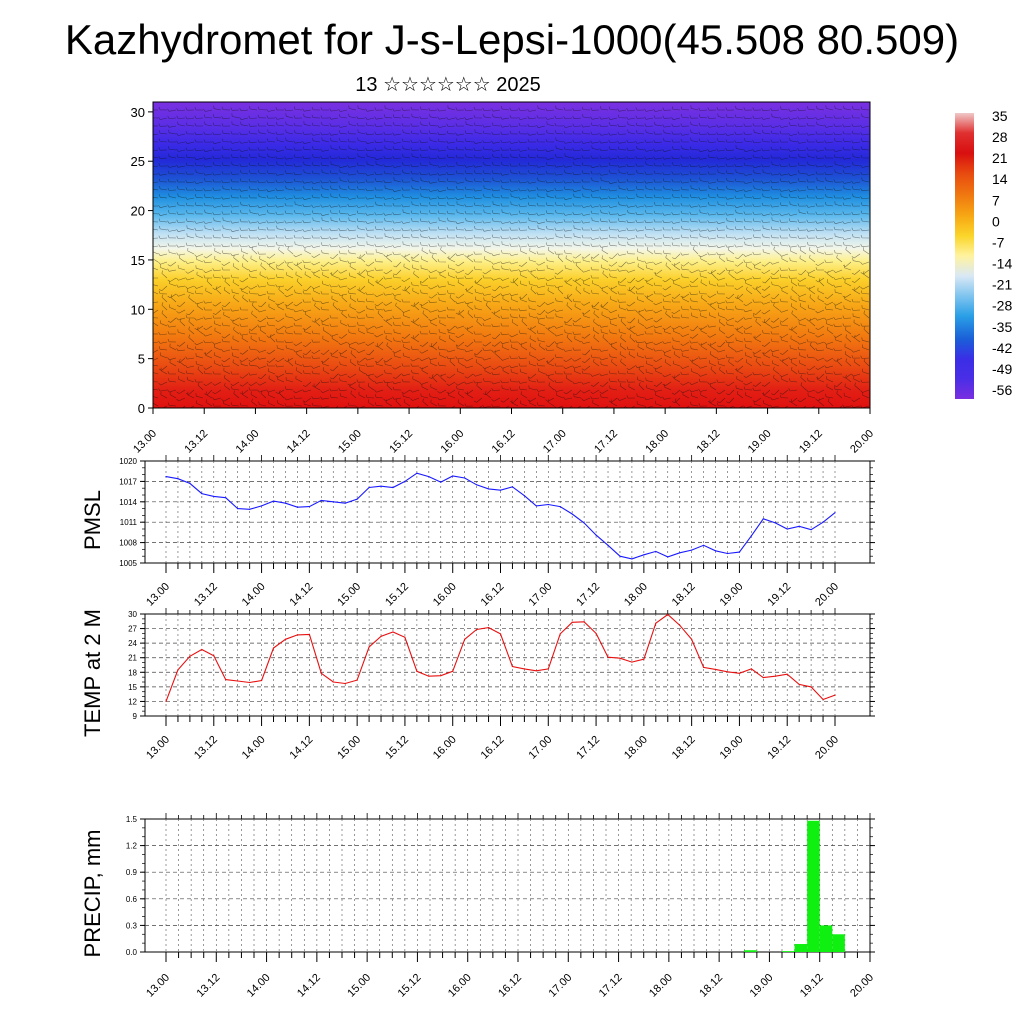 Image resolution: width=1024 pixels, height=1024 pixels. Describe the element at coordinates (1002, 264) in the screenshot. I see `colorbar-label: -14` at that location.